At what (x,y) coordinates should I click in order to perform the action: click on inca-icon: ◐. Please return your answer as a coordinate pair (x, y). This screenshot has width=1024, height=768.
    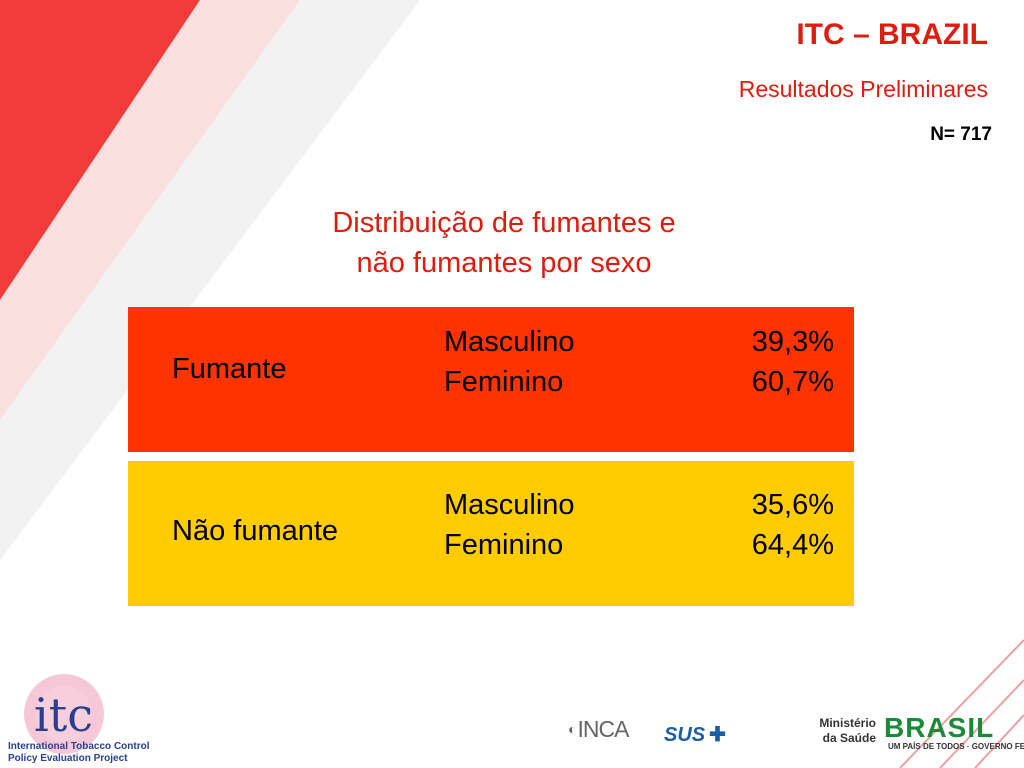
    Looking at the image, I should click on (572, 729).